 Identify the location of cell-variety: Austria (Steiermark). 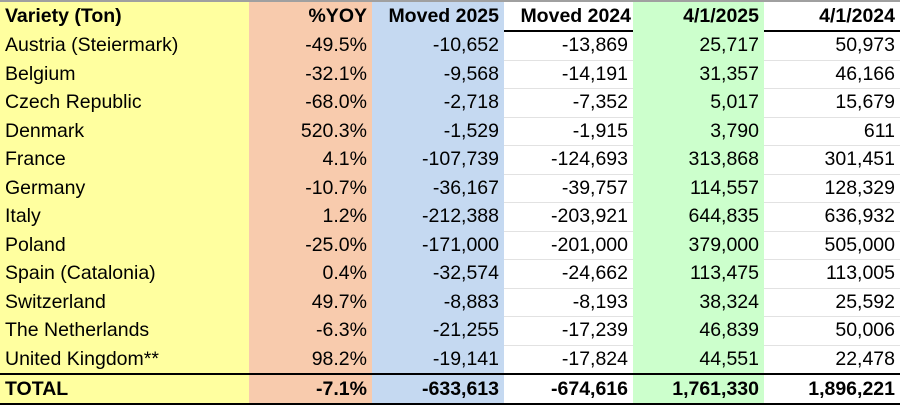
(124, 46).